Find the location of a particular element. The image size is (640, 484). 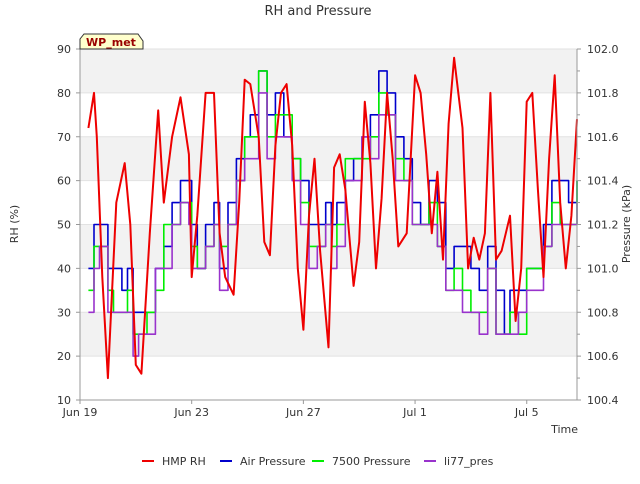

x-tick-label: Jun 27 is located at coordinates (303, 412).